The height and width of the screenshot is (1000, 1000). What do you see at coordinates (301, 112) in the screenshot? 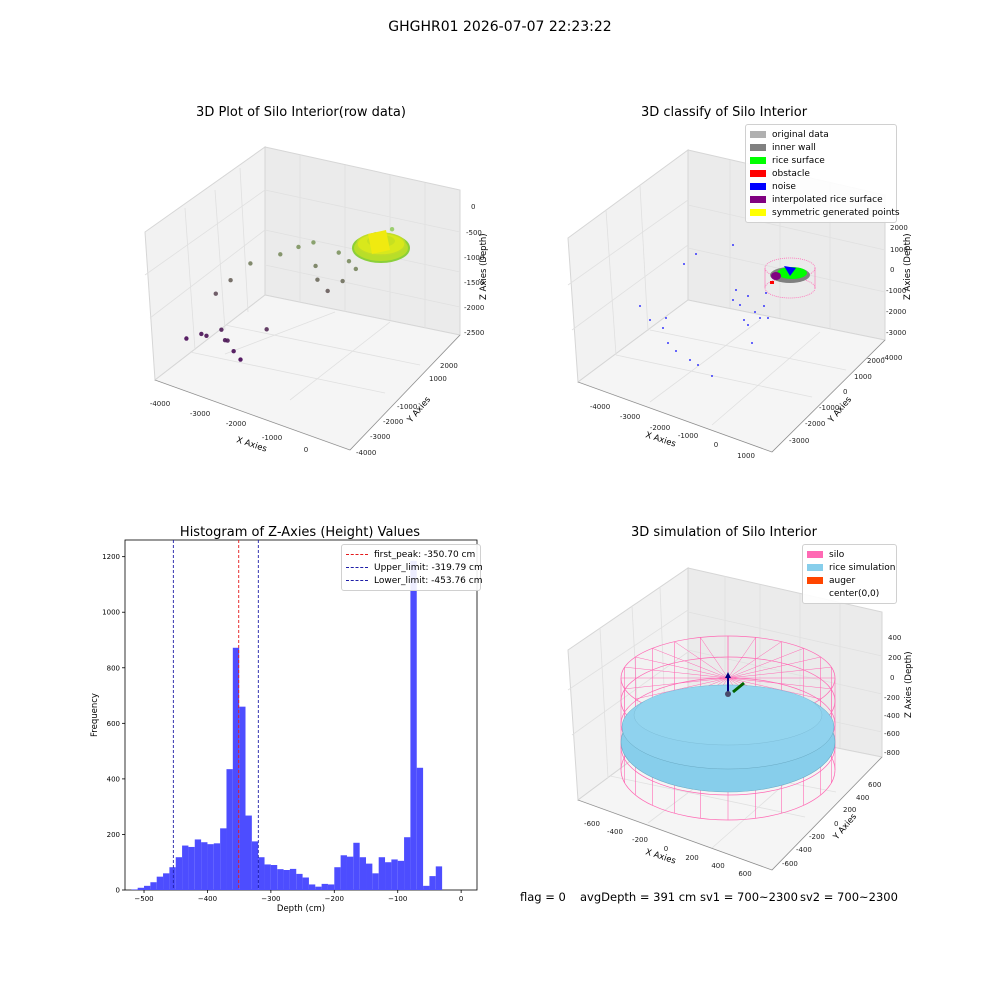
I see `panel1-title: 3D Plot of Silo Interior(row data)` at bounding box center [301, 112].